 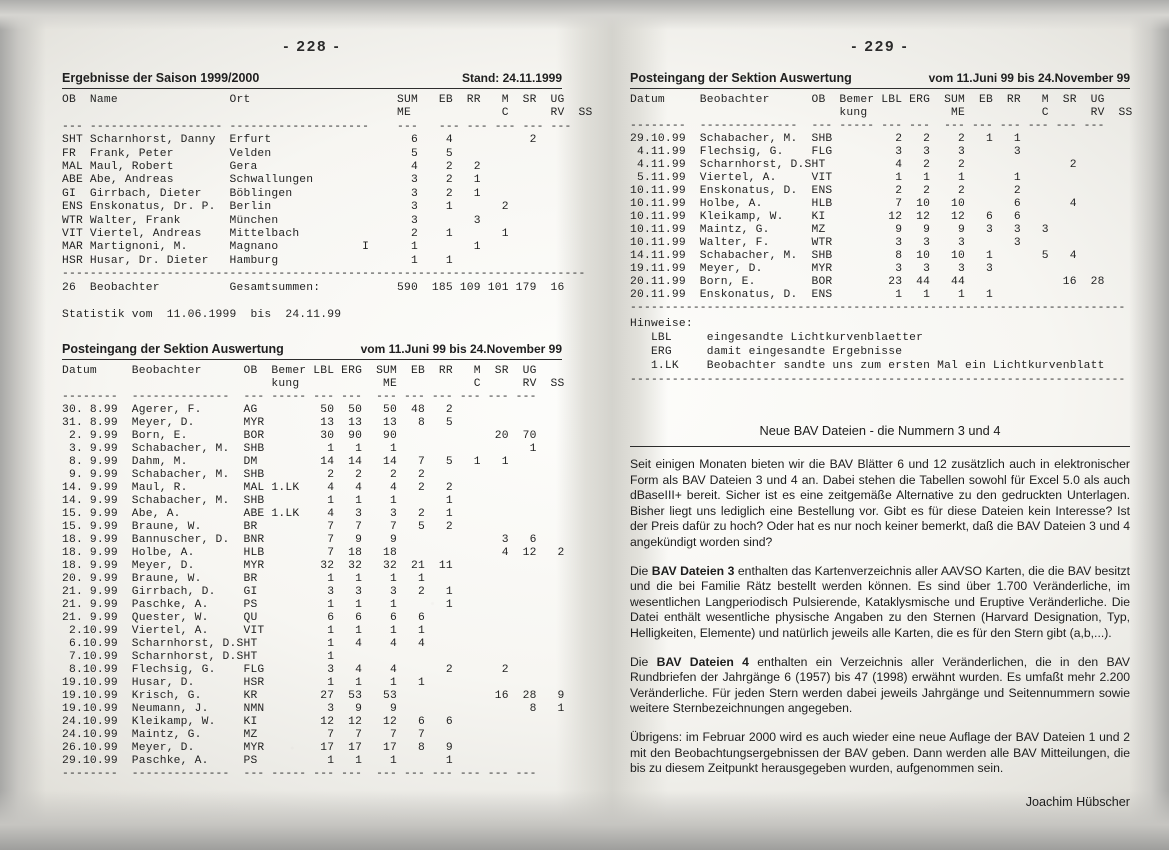 I want to click on posteingang-left-title: Posteingang der Sektion Auswertung, so click(x=173, y=348).